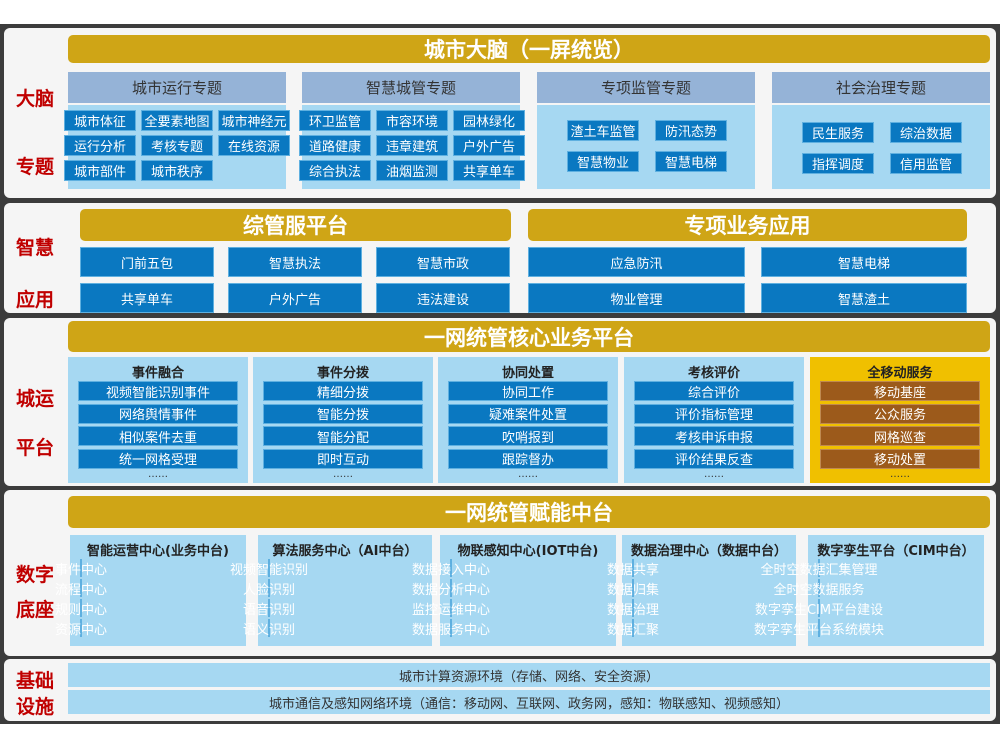  Describe the element at coordinates (81, 568) in the screenshot. I see `platform-item: 事件中心` at that location.